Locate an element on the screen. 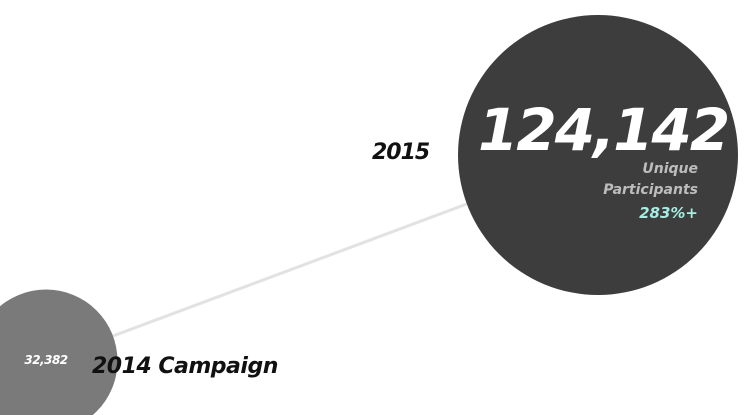 This screenshot has height=415, width=750. label-2015: 2015 is located at coordinates (401, 152).